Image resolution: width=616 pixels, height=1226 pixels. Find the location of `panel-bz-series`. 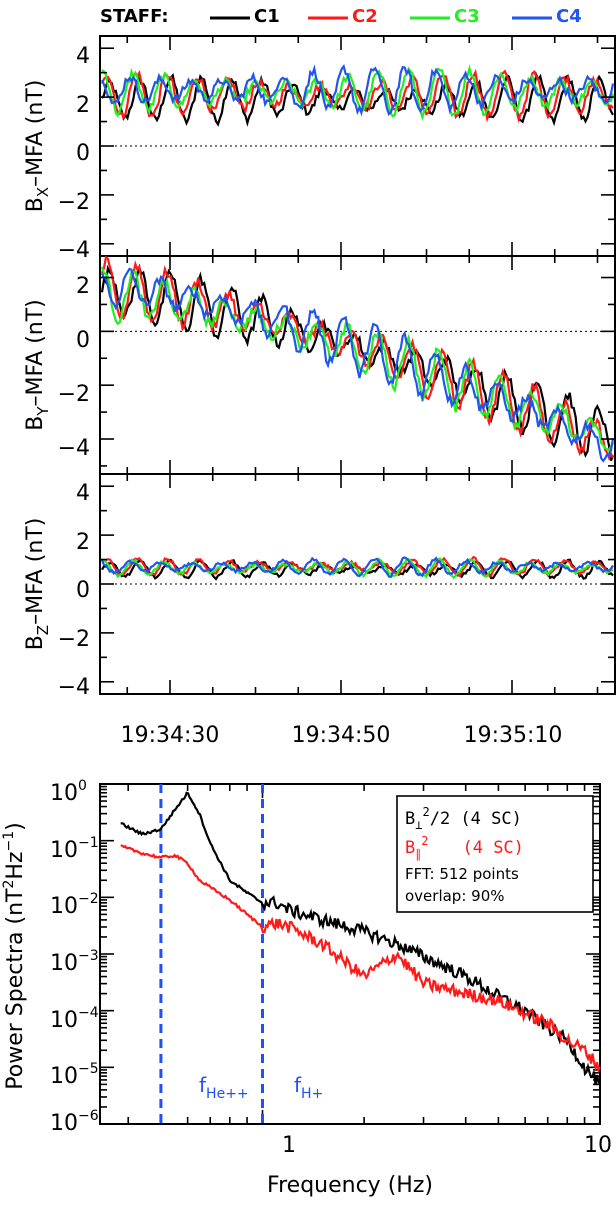

panel-bz-series is located at coordinates (357, 570).